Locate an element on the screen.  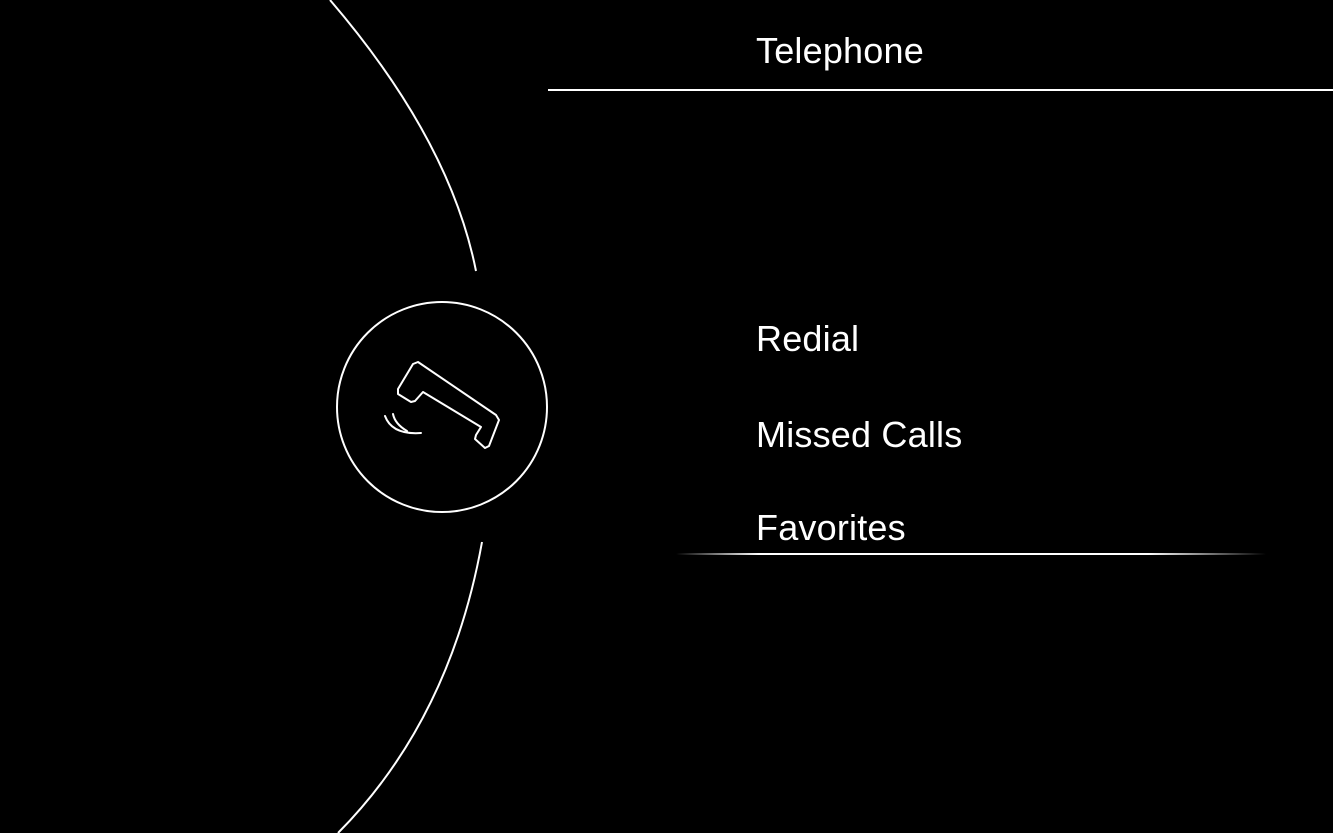
selection-underline is located at coordinates (971, 554).